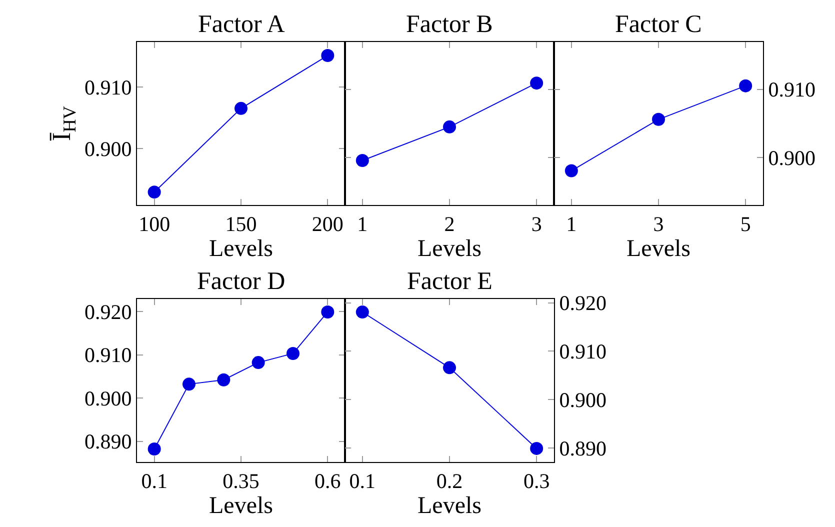 The width and height of the screenshot is (835, 527). I want to click on x-tick-label: 100, so click(154, 224).